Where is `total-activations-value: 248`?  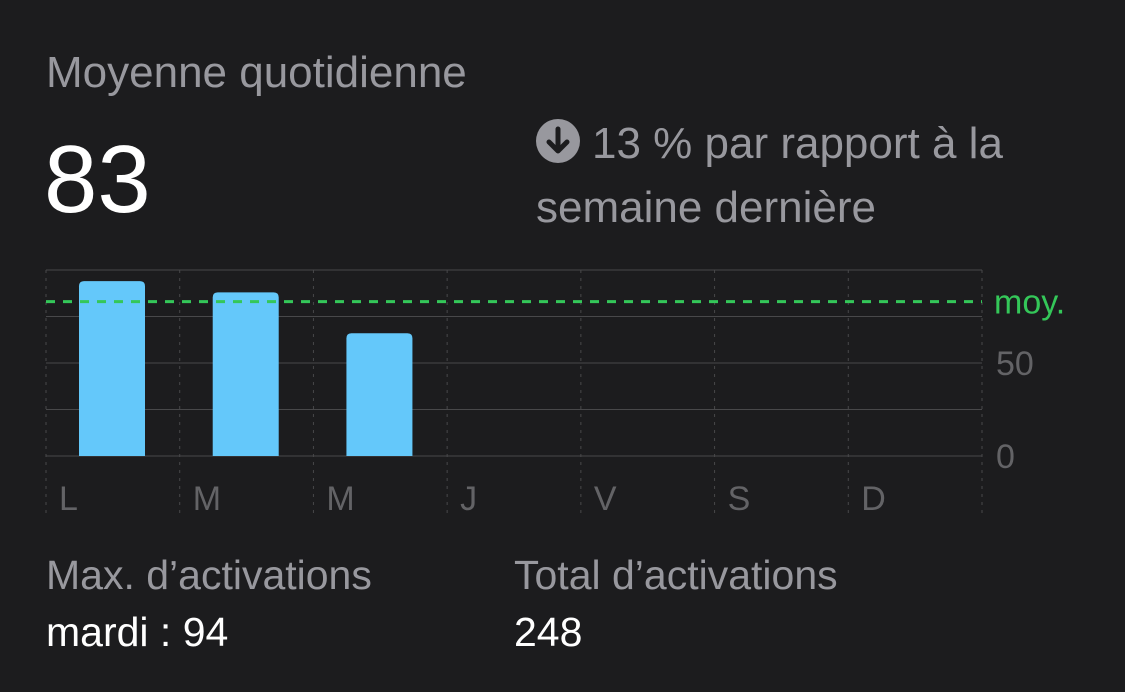
total-activations-value: 248 is located at coordinates (676, 632).